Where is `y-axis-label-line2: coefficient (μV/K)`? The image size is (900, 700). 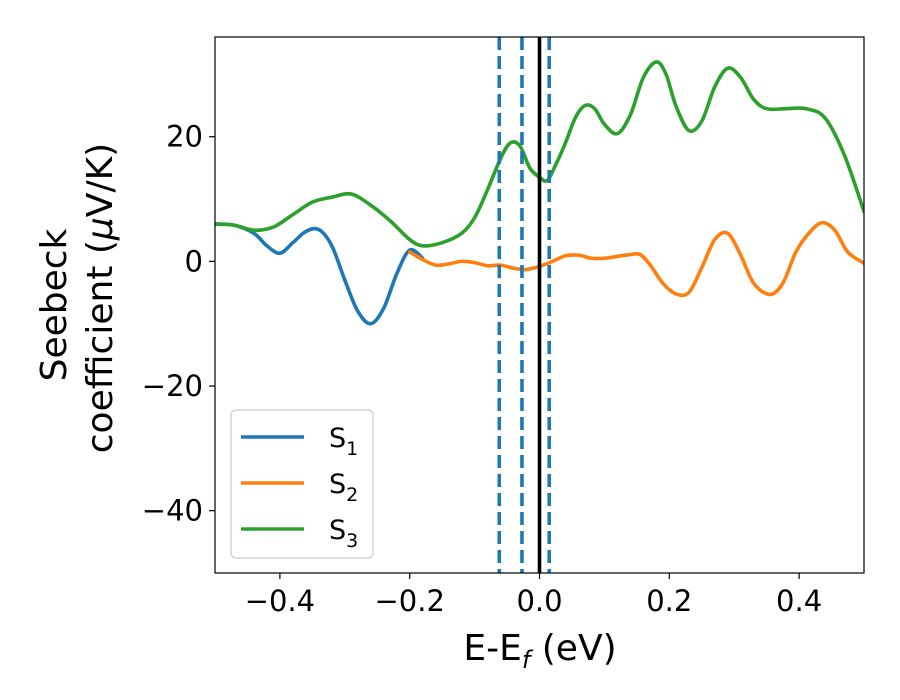 y-axis-label-line2: coefficient (μV/K) is located at coordinates (100, 298).